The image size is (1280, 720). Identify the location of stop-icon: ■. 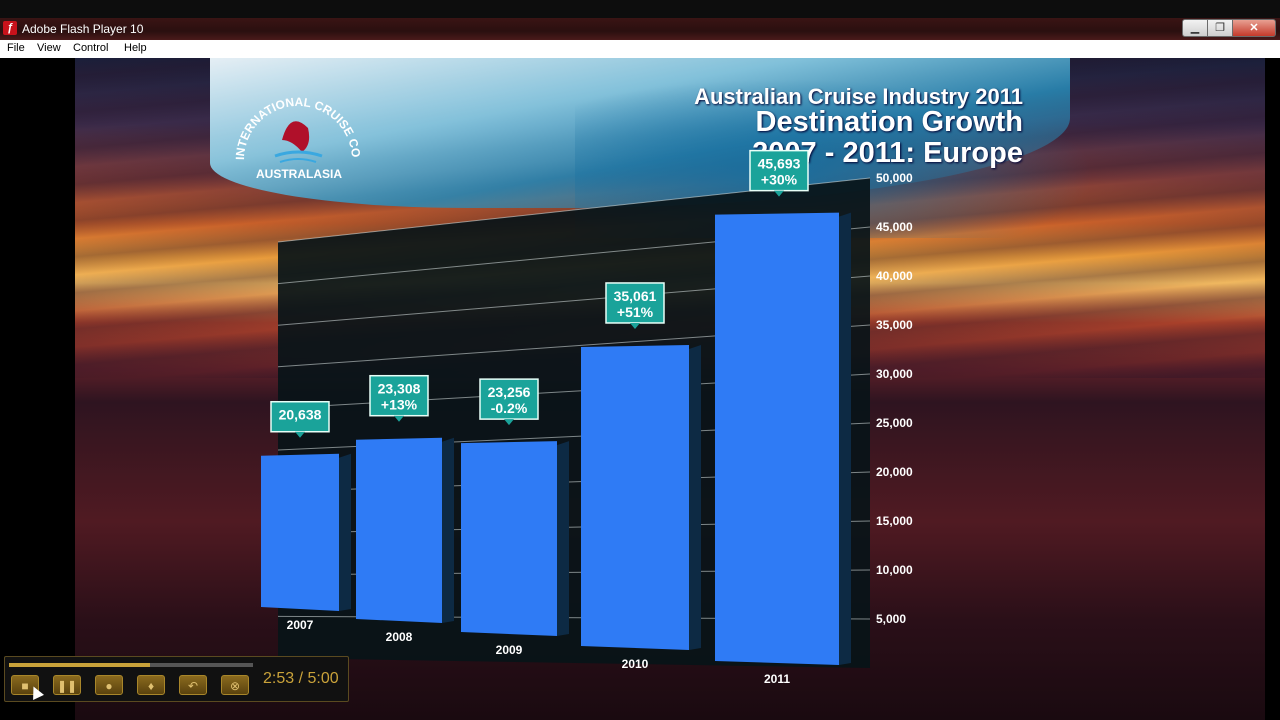
(25, 686).